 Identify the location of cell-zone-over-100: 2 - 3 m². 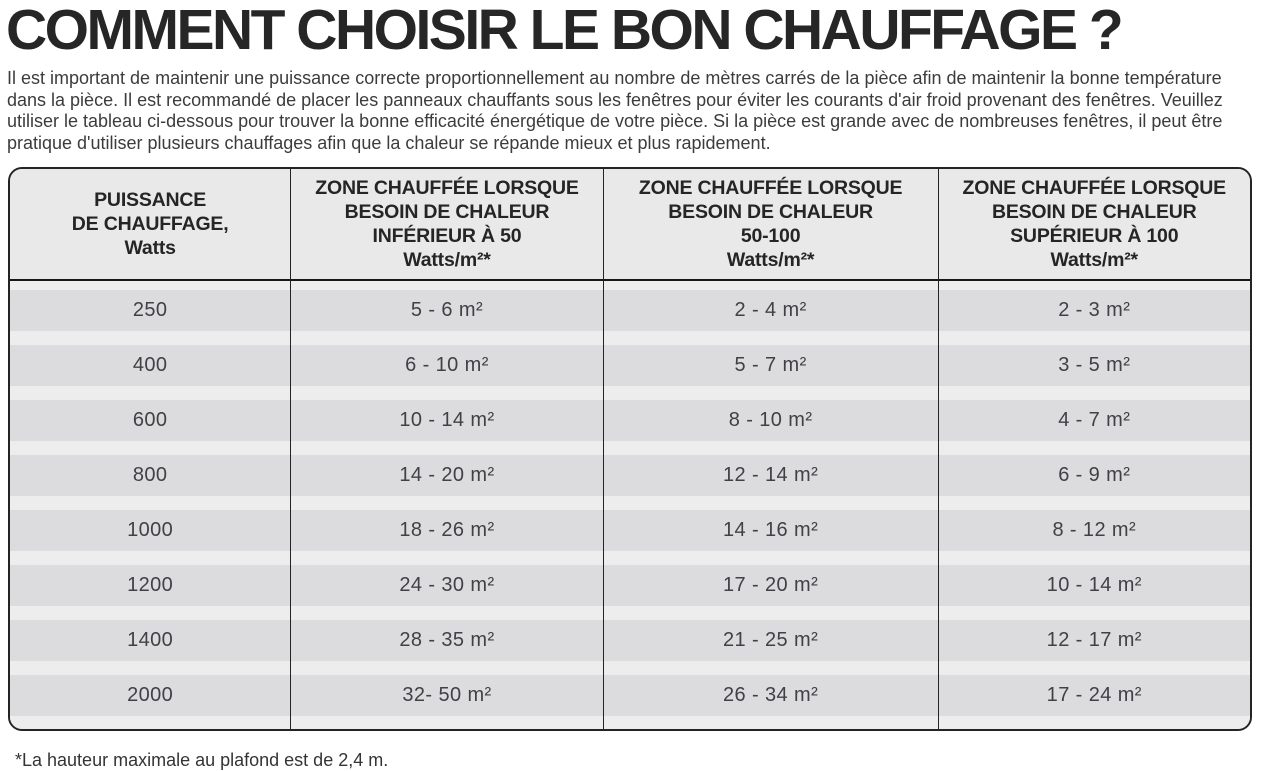
(1093, 309).